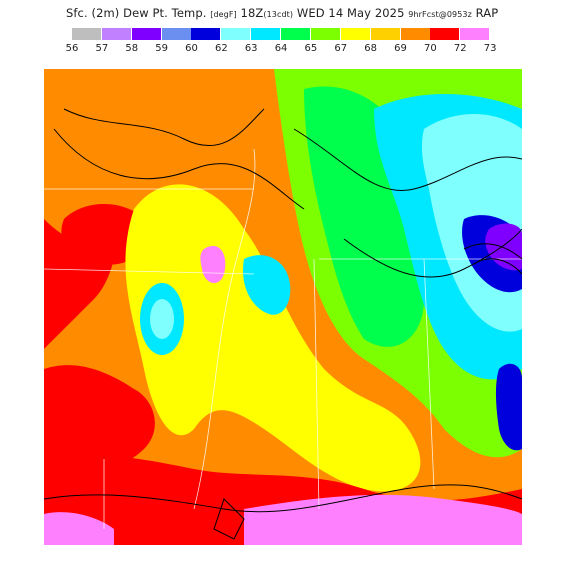 The image size is (568, 568). I want to click on title-issue: (13cdt), so click(278, 14).